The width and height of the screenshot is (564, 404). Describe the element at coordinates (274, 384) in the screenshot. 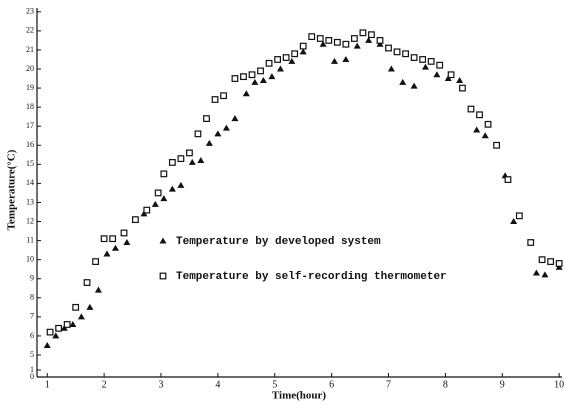

I see `x-tick-label: 5` at that location.